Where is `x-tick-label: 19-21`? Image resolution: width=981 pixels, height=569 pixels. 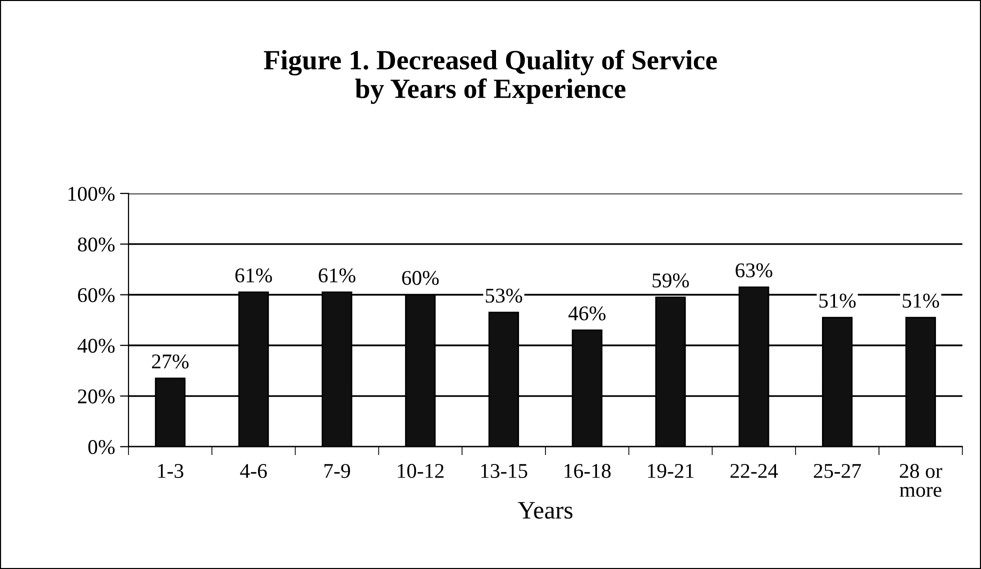 x-tick-label: 19-21 is located at coordinates (671, 471).